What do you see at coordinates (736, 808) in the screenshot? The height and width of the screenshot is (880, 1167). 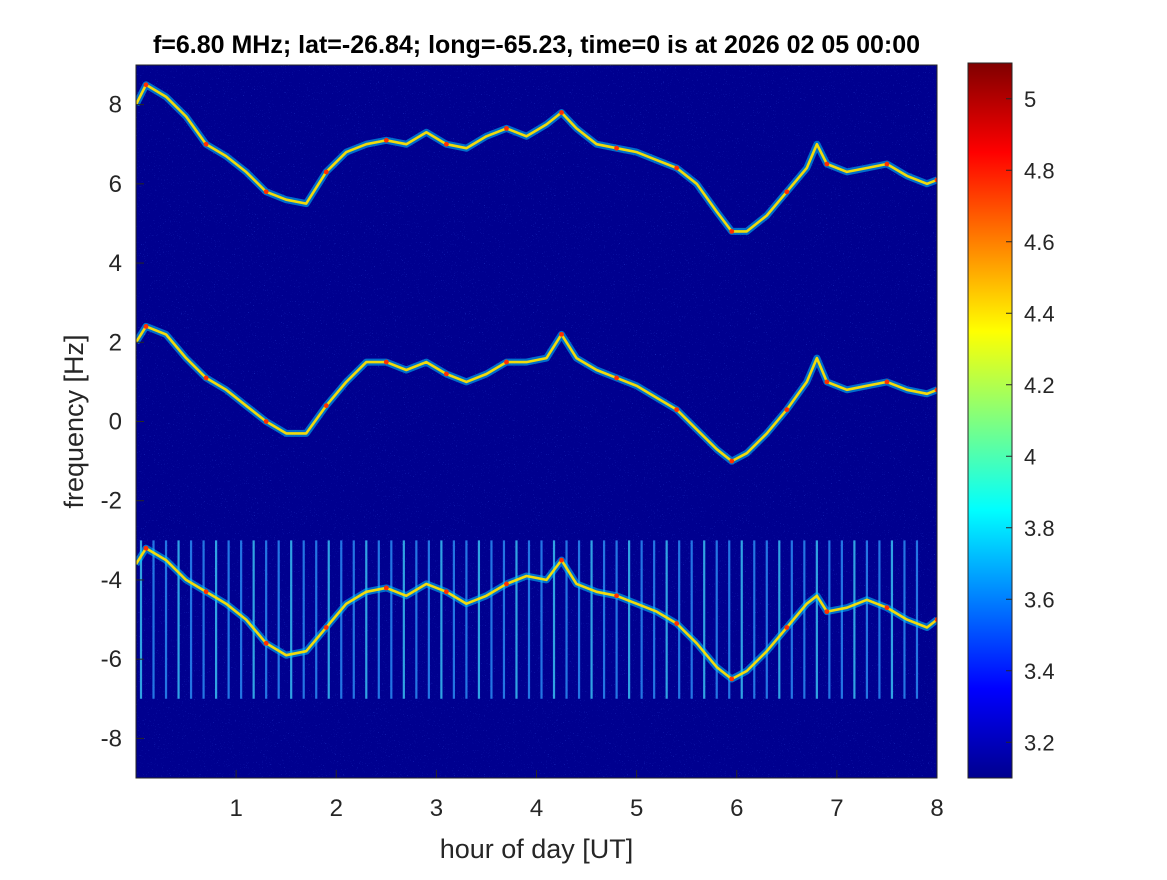 I see `x-tick-label: 6` at bounding box center [736, 808].